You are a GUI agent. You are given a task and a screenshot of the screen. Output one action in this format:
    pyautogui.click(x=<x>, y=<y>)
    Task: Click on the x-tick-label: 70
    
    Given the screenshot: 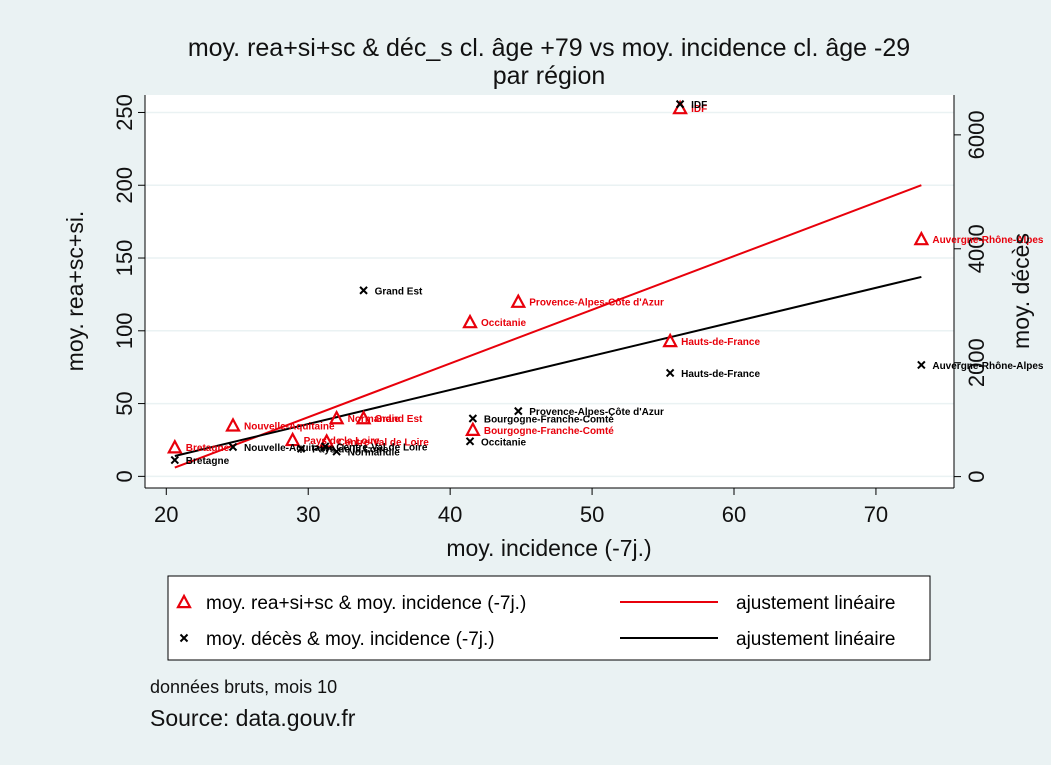 What is the action you would take?
    pyautogui.click(x=876, y=514)
    